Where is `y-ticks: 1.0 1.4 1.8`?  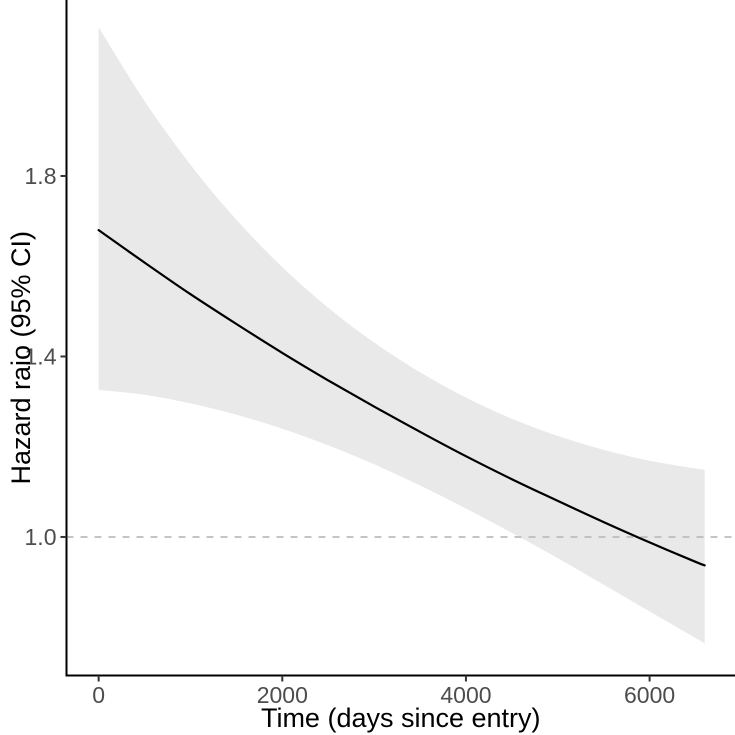 y-ticks: 1.0 1.4 1.8 is located at coordinates (46, 356).